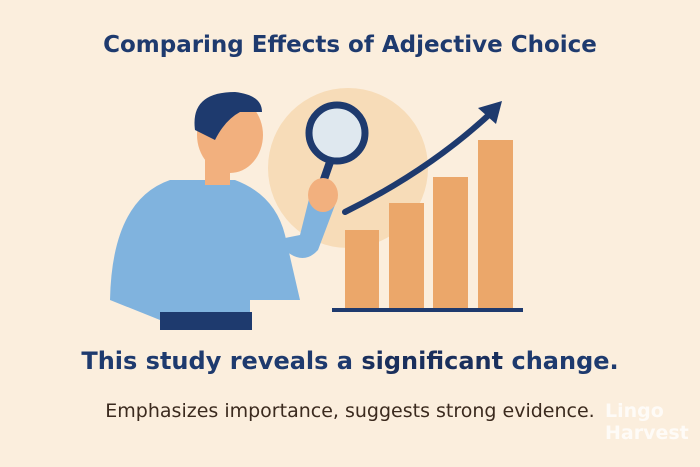 The image size is (700, 467). I want to click on watermark: Lingo Harvest, so click(647, 422).